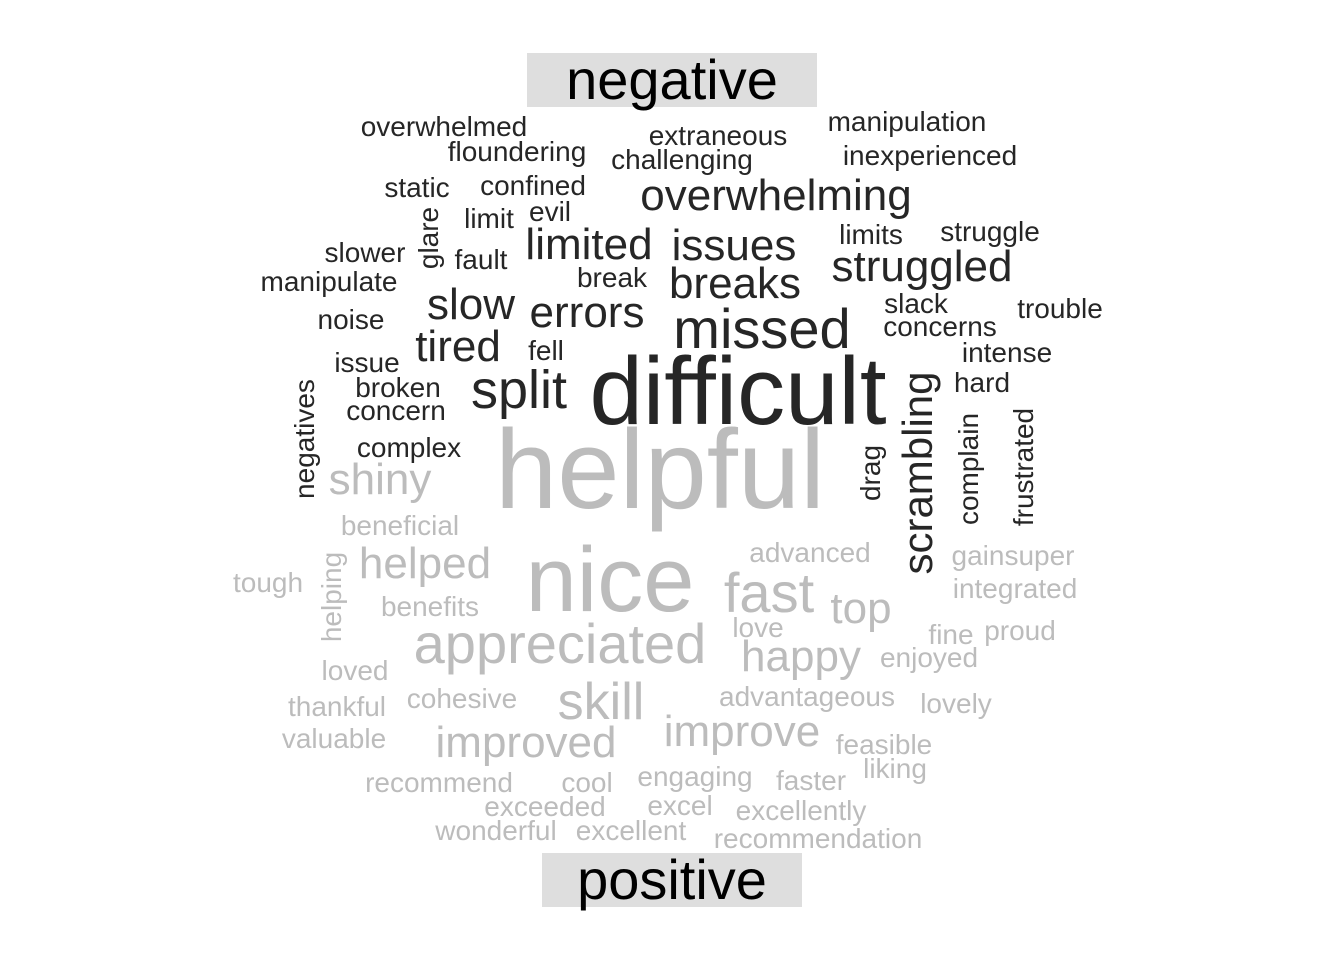 The image size is (1344, 960). Describe the element at coordinates (550, 211) in the screenshot. I see `word-evil: evil` at that location.